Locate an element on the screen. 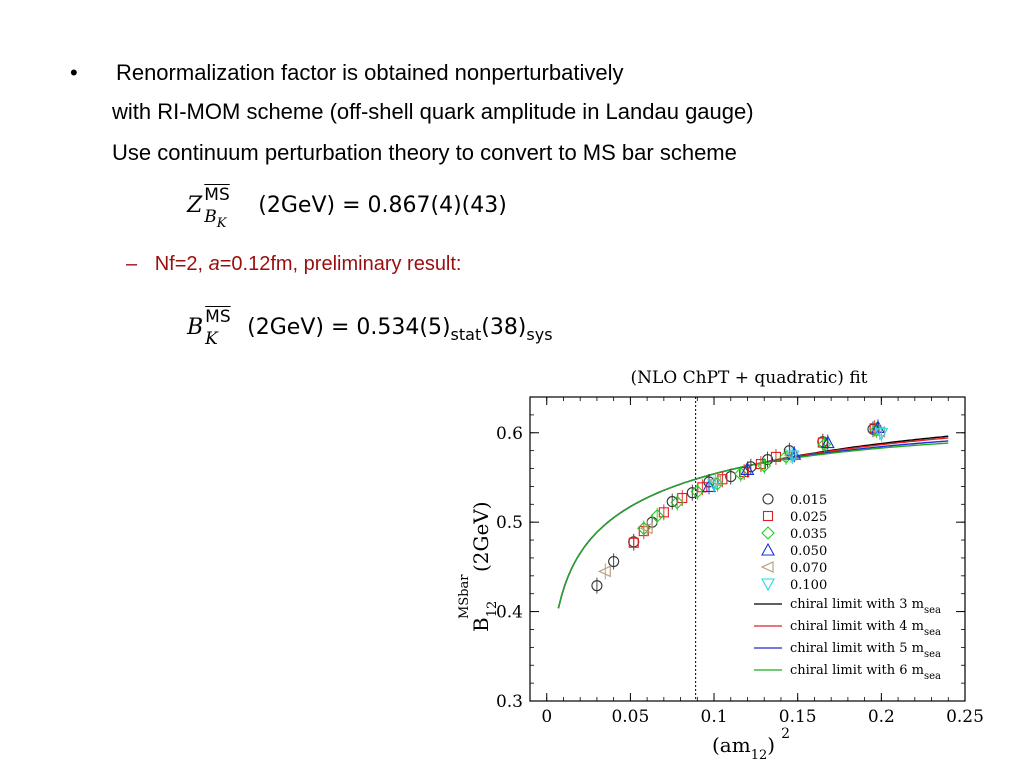 The image size is (1024, 768). formula-bk: B MS K (2GeV) = 0.534(5)stat(38)sys is located at coordinates (370, 328).